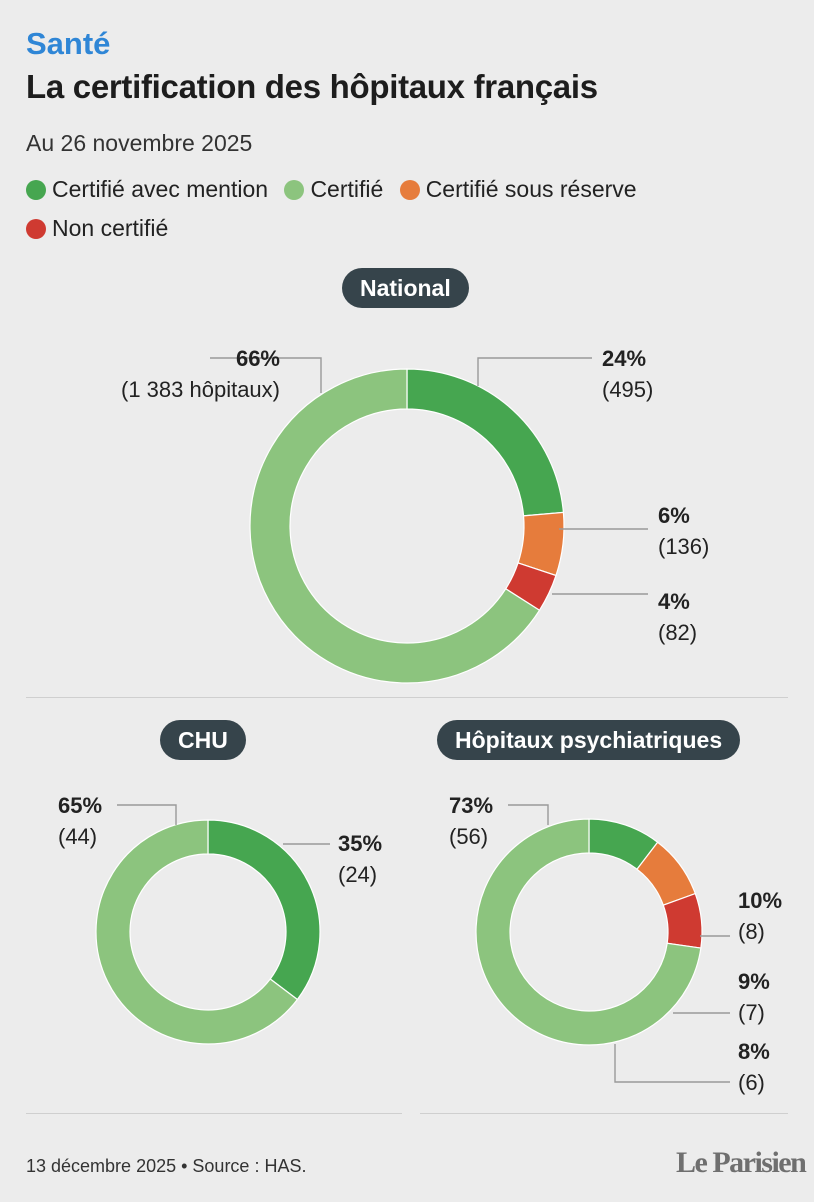  Describe the element at coordinates (751, 931) in the screenshot. I see `count-label: (8)` at that location.